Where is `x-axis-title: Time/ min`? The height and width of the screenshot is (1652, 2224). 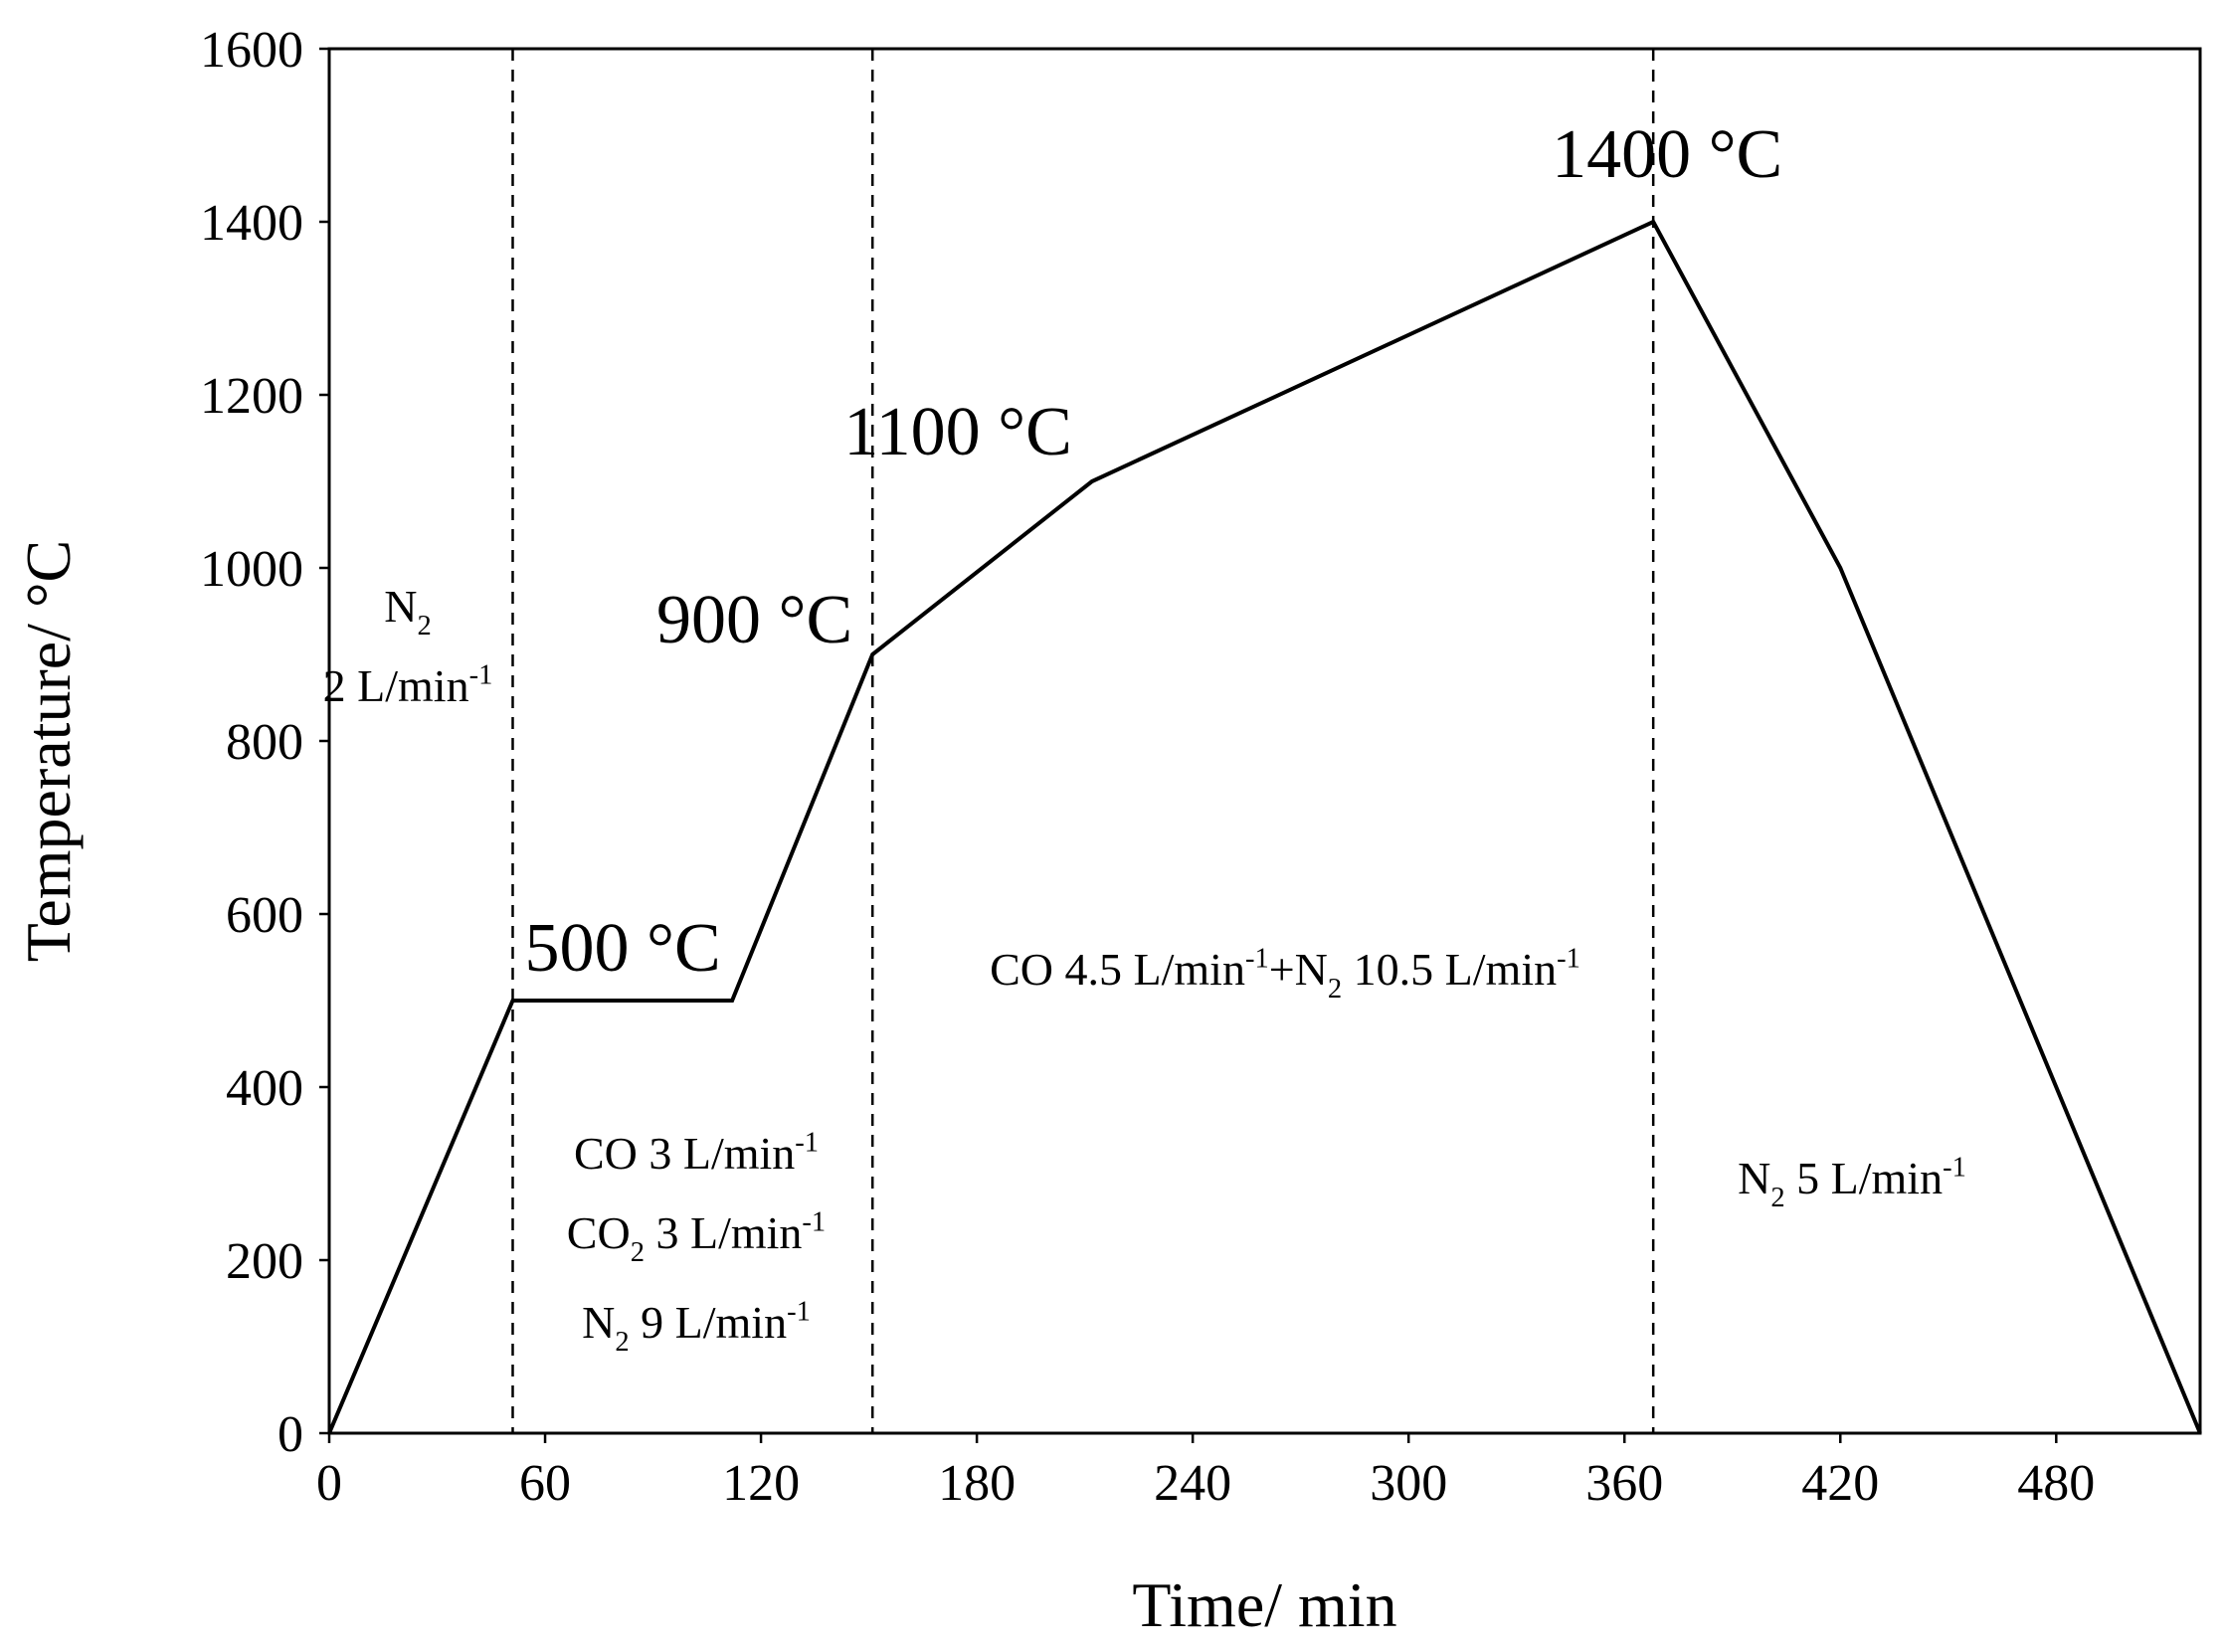
x-axis-title: Time/ min is located at coordinates (1264, 1604).